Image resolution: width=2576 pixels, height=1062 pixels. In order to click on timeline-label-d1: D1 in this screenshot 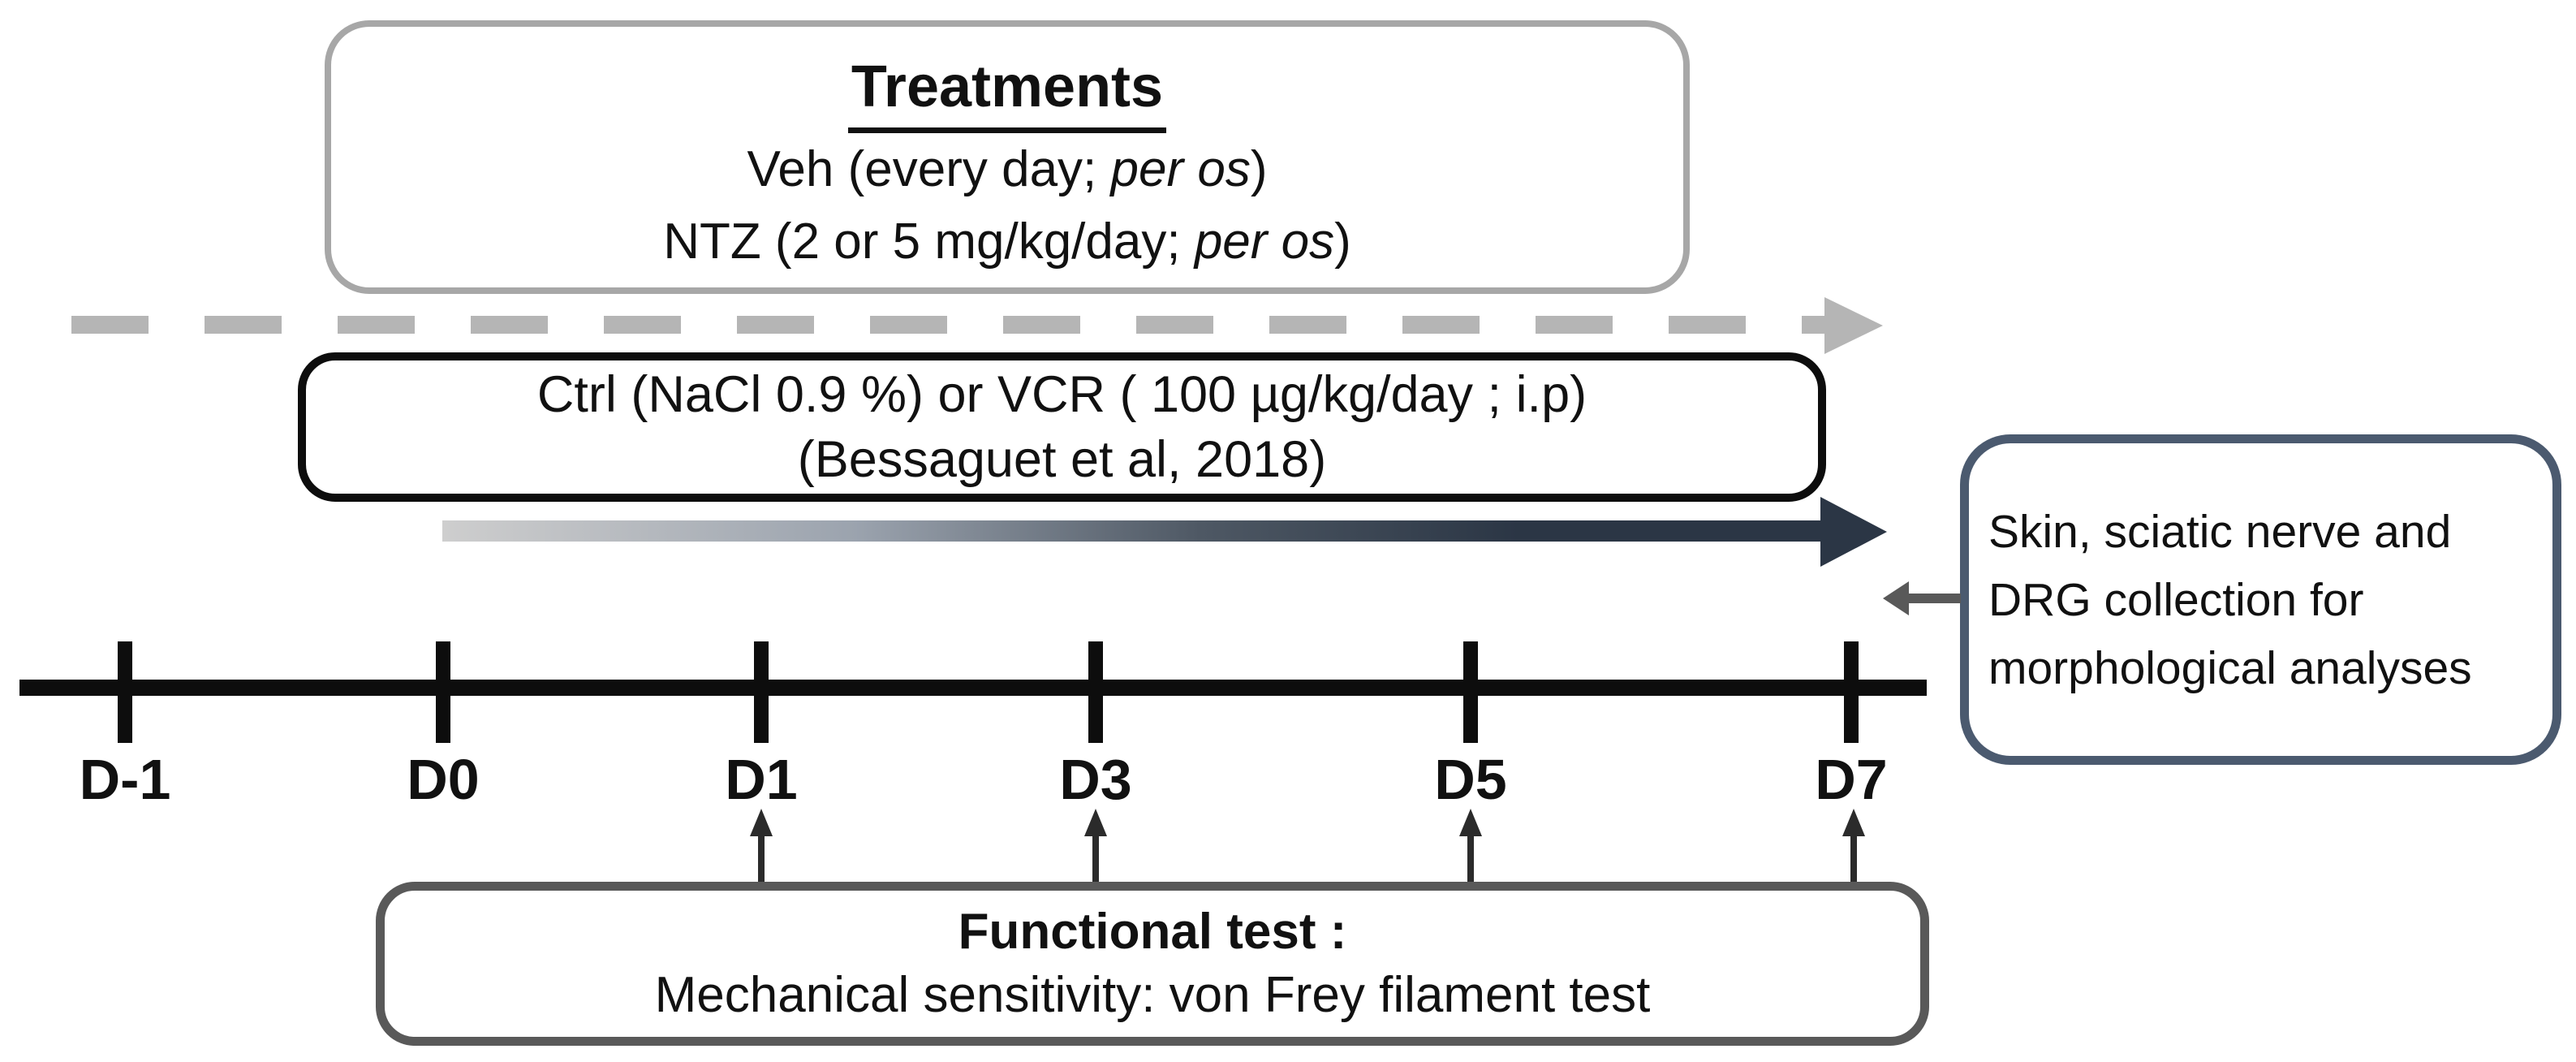, I will do `click(762, 779)`.